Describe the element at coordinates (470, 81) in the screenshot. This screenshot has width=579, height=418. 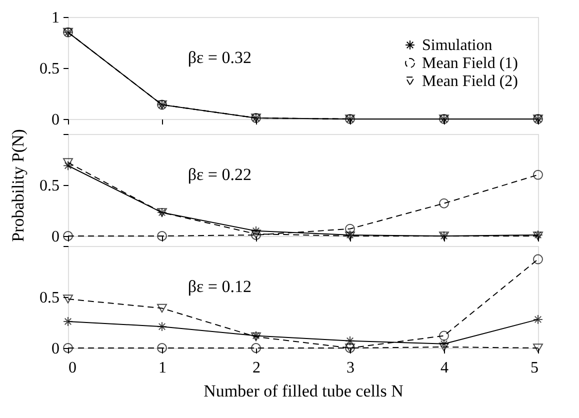
I see `legend-label: Mean Field (2)` at that location.